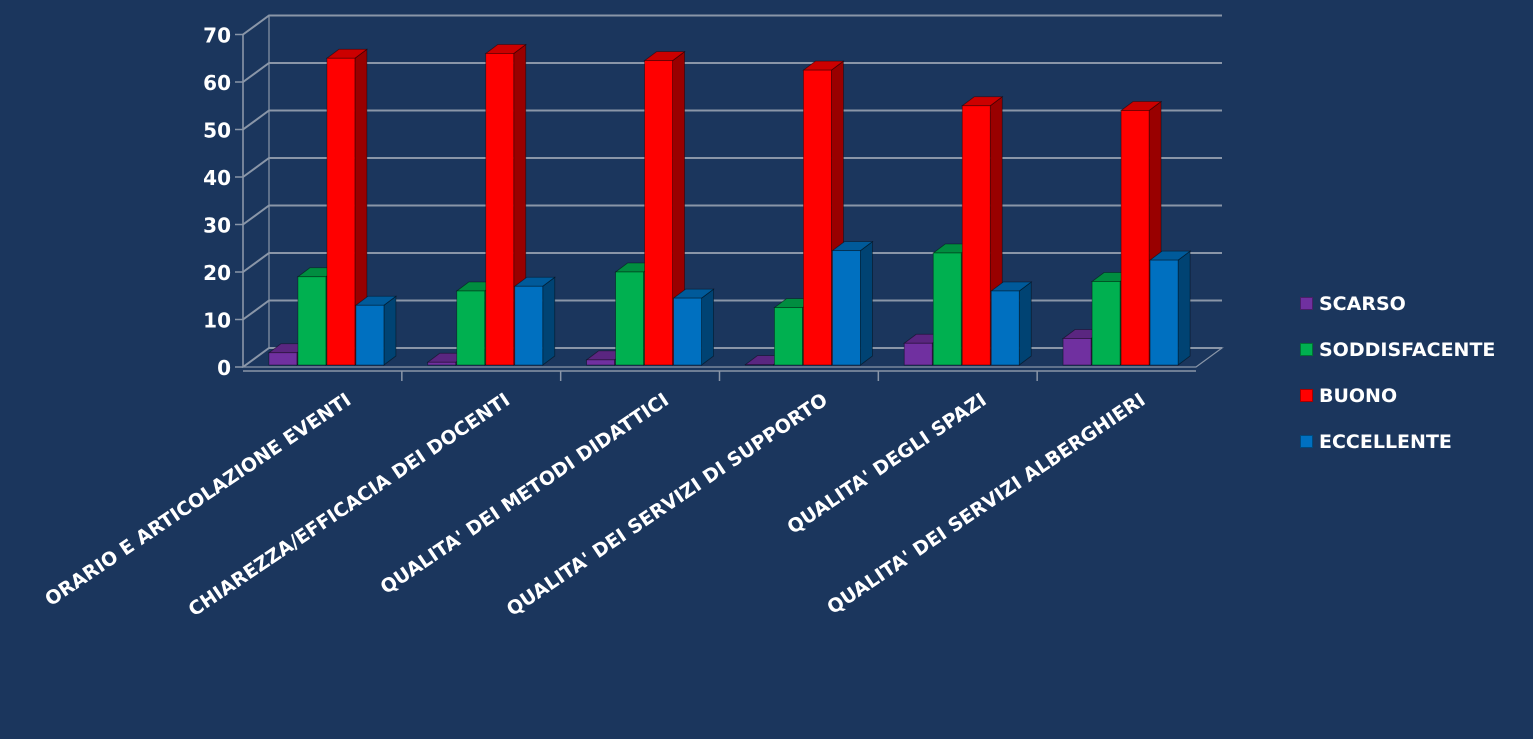 The width and height of the screenshot is (1533, 739). What do you see at coordinates (198, 500) in the screenshot?
I see `x-tick-label: ORARIO E ARTICOLAZIONE EVENTI` at bounding box center [198, 500].